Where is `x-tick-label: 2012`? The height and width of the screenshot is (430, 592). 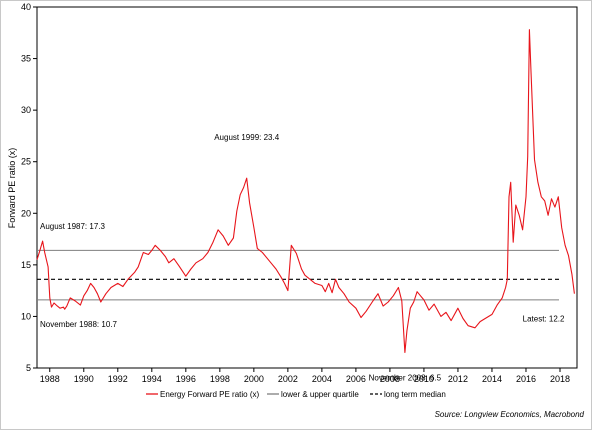
x-tick-label: 2012 is located at coordinates (458, 379).